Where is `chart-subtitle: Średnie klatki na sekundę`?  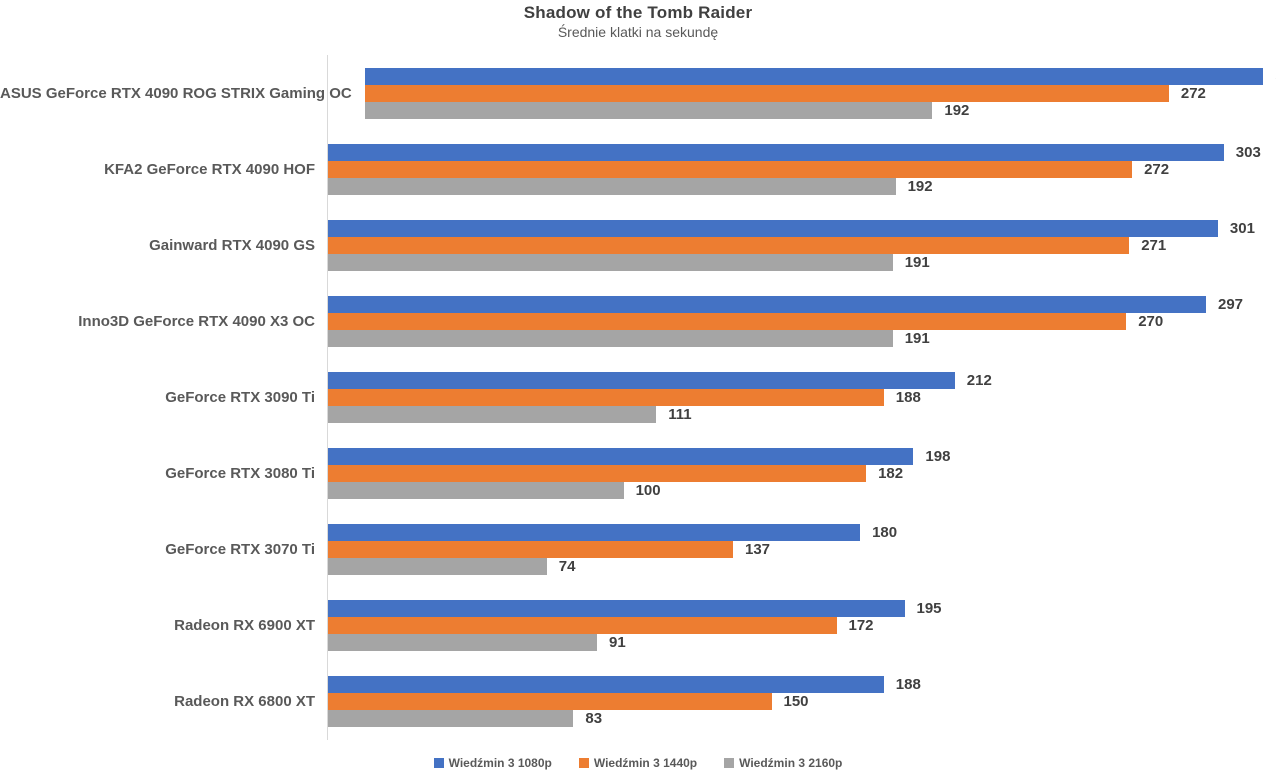
chart-subtitle: Średnie klatki na sekundę is located at coordinates (638, 32).